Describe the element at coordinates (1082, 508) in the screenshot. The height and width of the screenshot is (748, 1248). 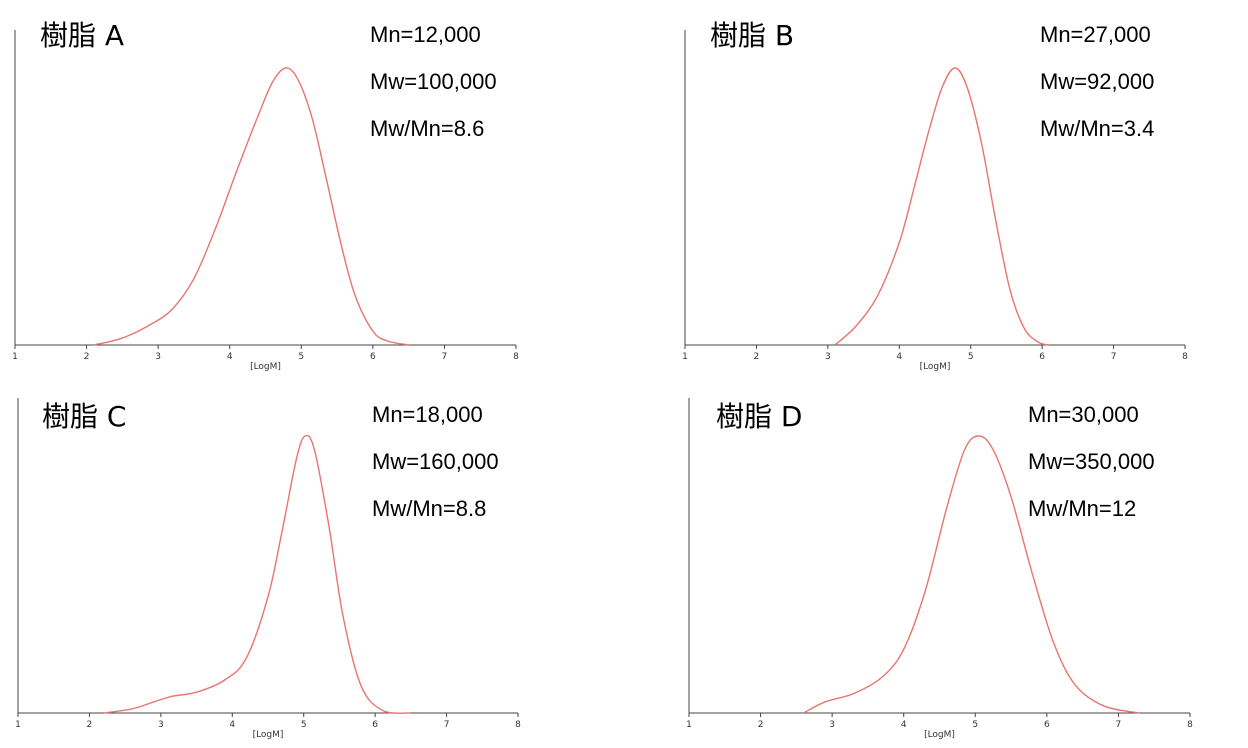
I see `stat-label: Mw/Mn=12` at that location.